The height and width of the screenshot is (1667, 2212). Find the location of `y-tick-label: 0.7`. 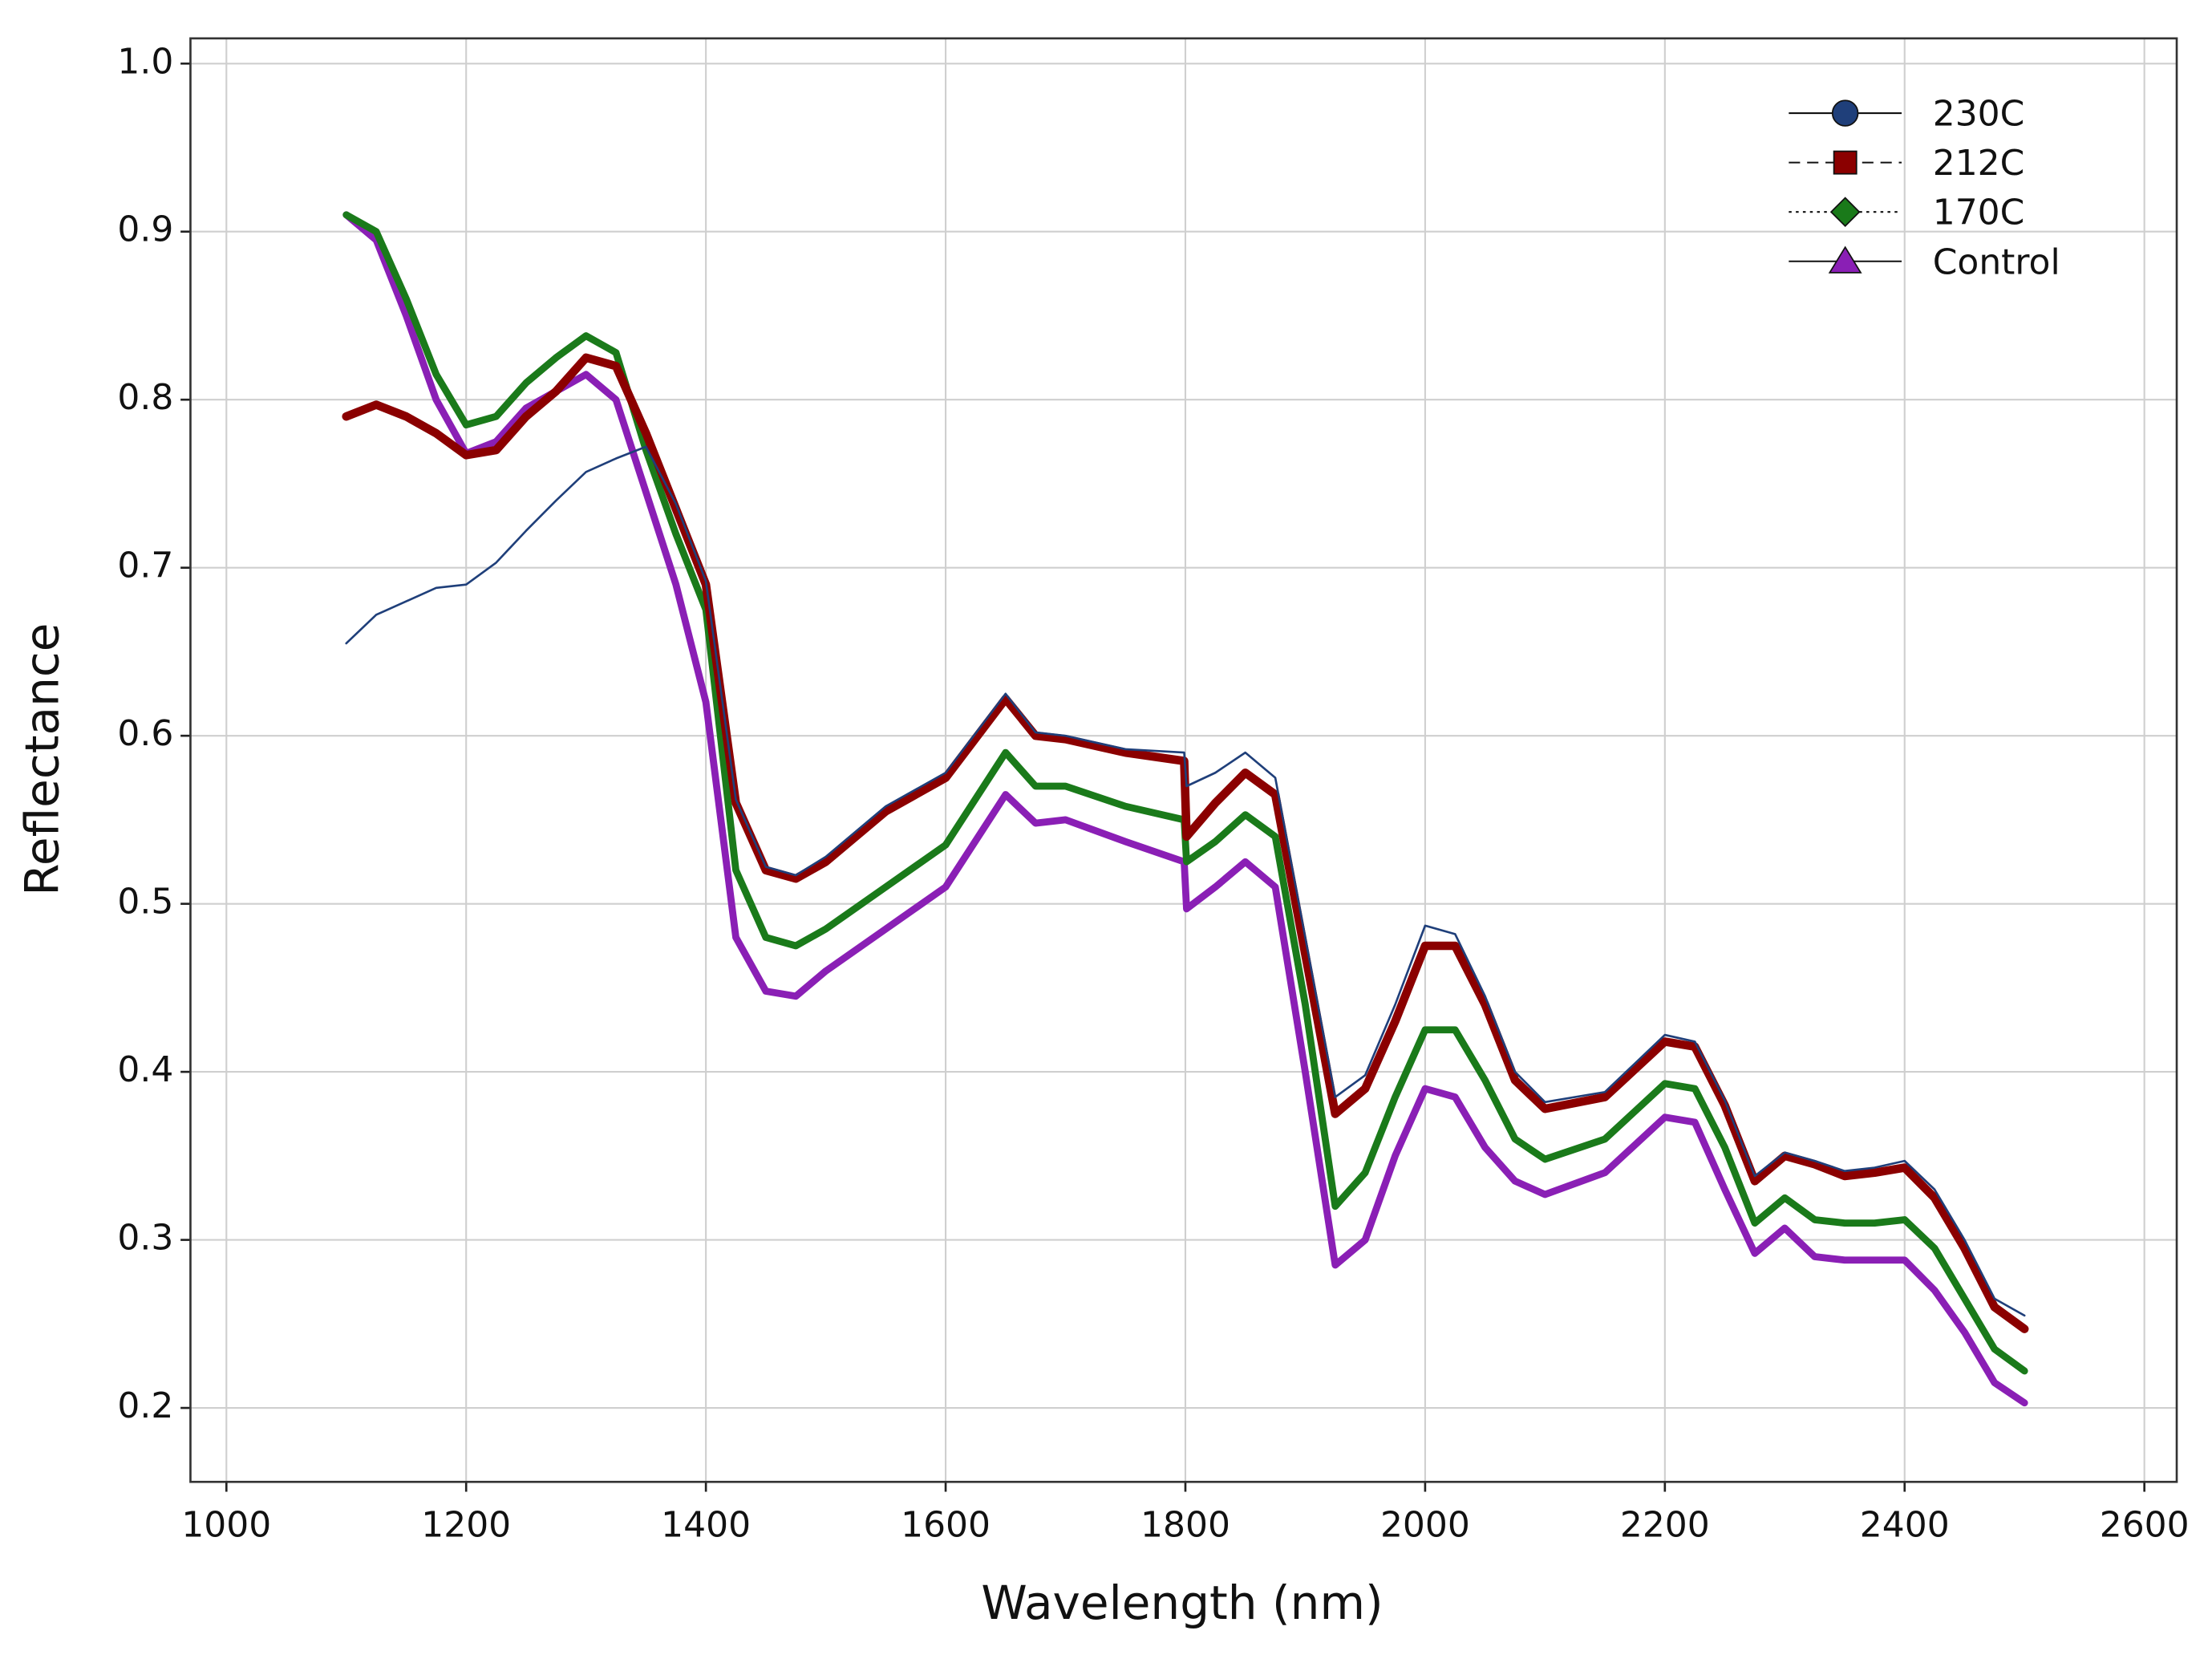

y-tick-label: 0.7 is located at coordinates (145, 566).